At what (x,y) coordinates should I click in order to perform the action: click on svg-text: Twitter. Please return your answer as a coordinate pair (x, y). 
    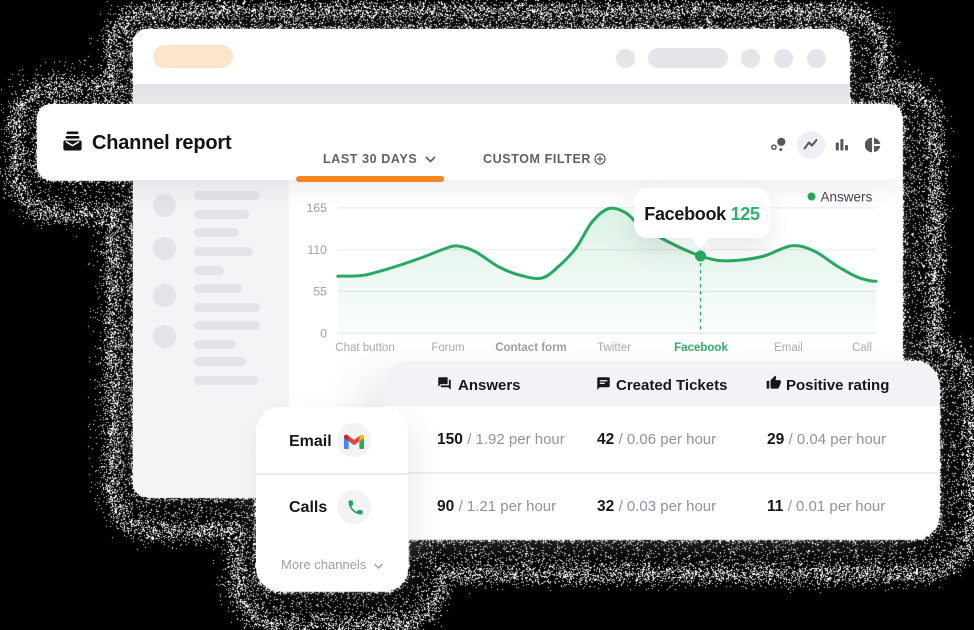
    Looking at the image, I should click on (614, 348).